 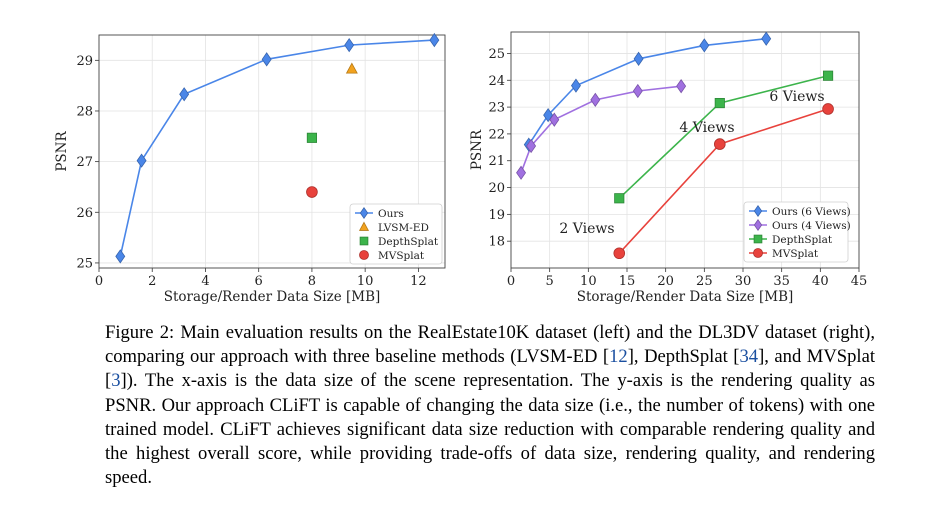 I want to click on y-tick-label: 24, so click(x=496, y=81).